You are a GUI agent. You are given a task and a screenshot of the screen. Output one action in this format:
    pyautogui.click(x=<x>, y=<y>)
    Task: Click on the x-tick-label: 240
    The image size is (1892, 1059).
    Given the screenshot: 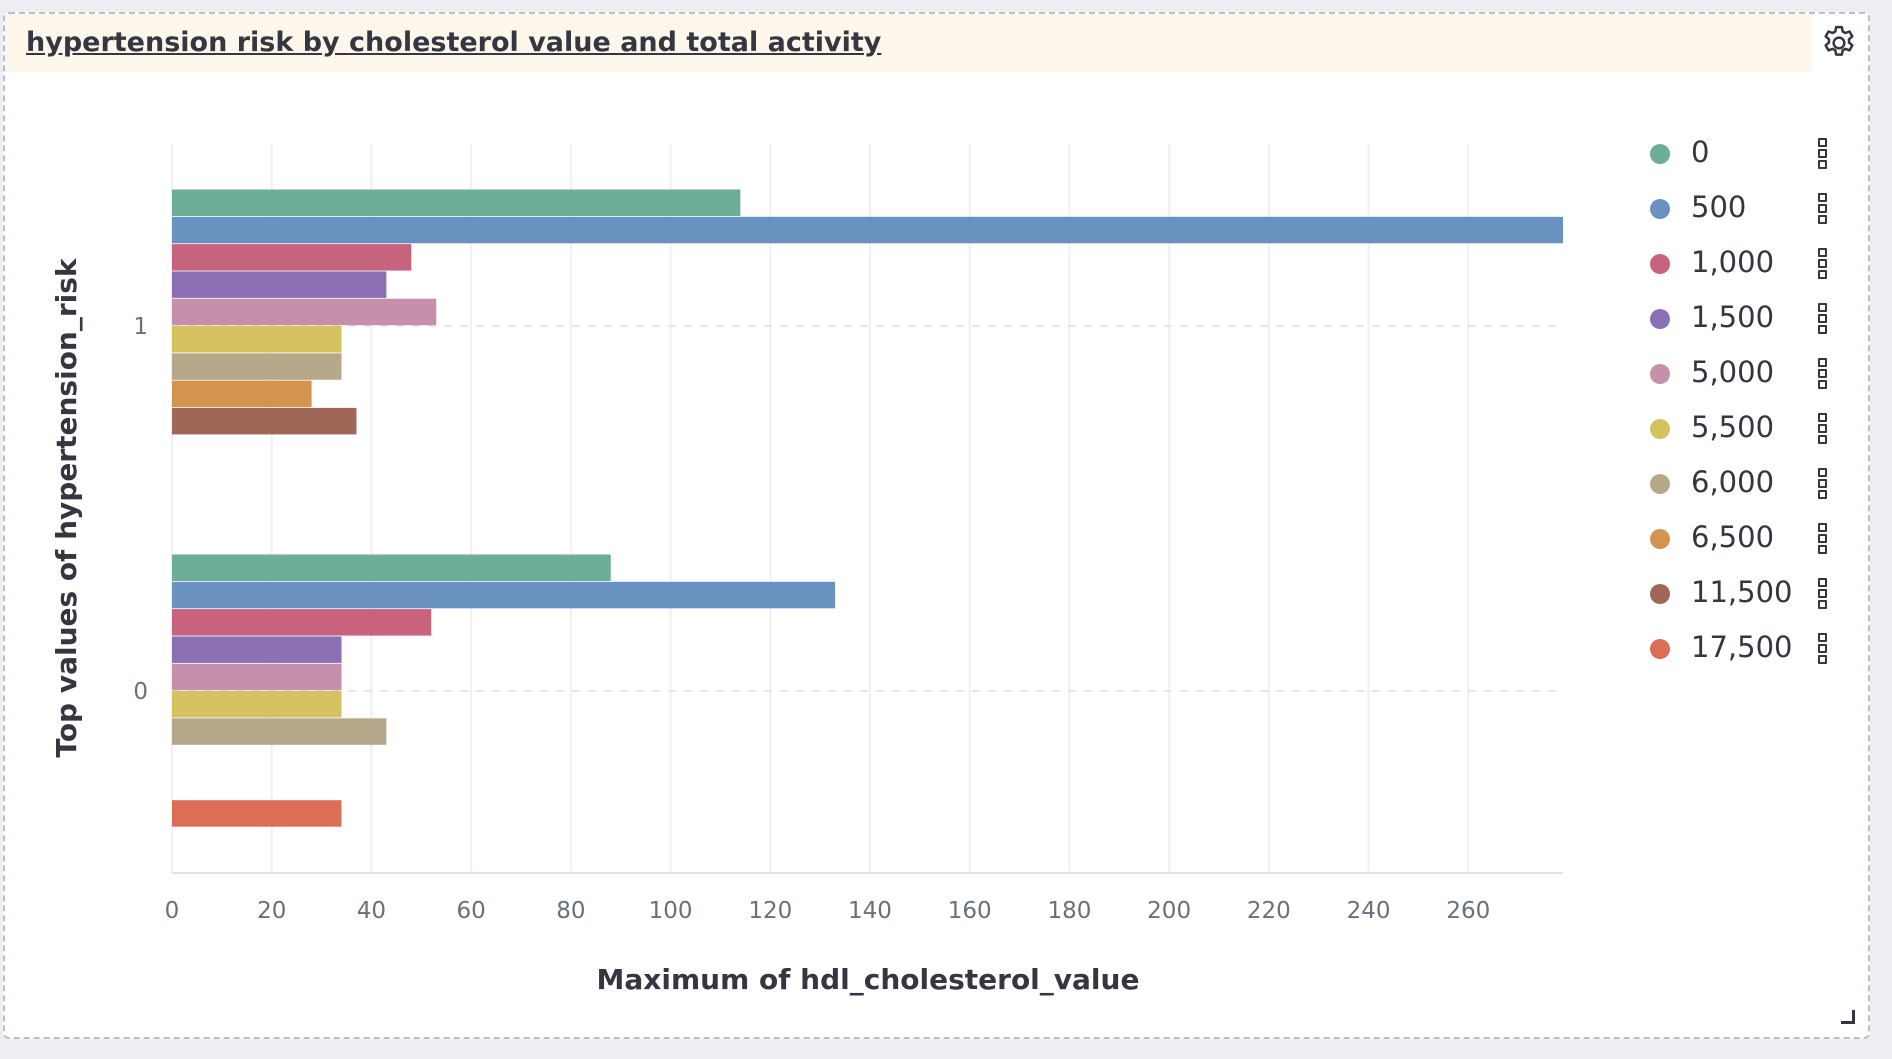 What is the action you would take?
    pyautogui.click(x=1369, y=911)
    